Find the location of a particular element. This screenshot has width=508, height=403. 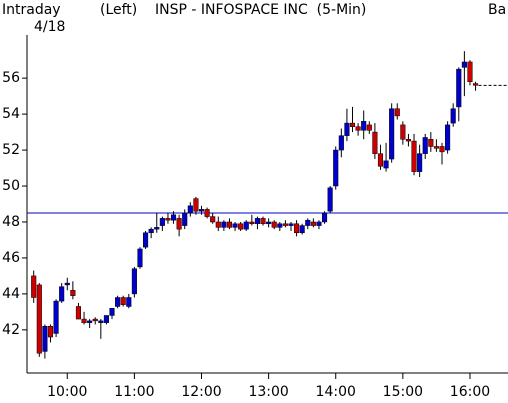

x-tick-label: 12:00 is located at coordinates (201, 392).